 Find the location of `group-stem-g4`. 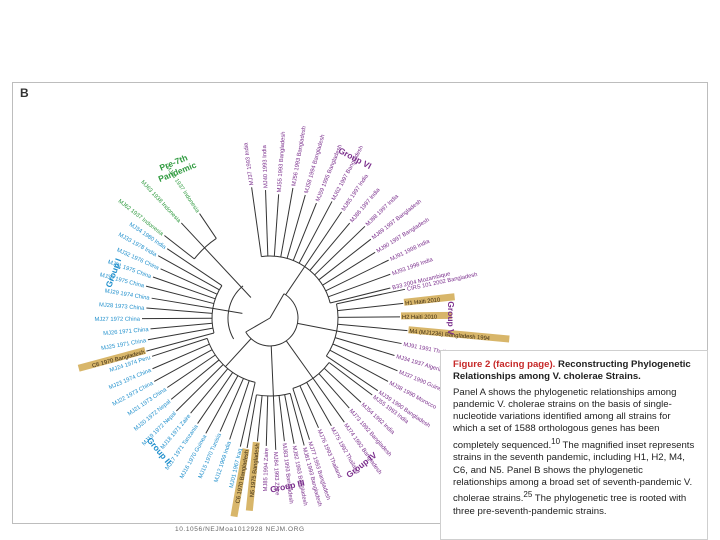

group-stem-g4 is located at coordinates (299, 359).